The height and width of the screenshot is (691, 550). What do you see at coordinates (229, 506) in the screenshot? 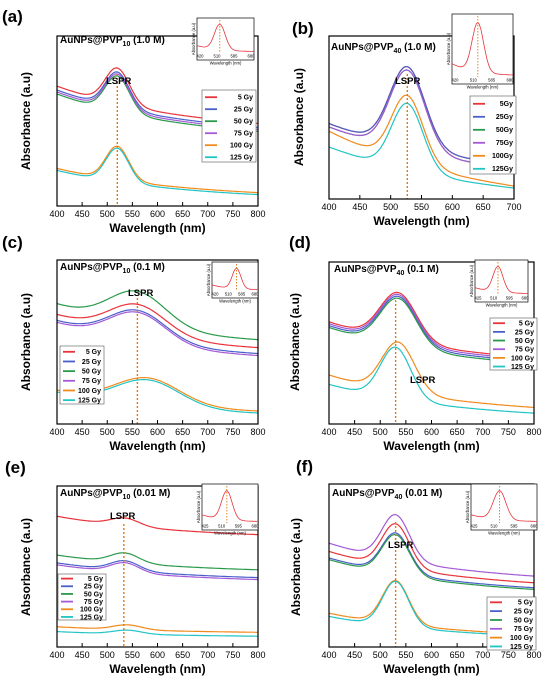
I see `inset-line` at bounding box center [229, 506].